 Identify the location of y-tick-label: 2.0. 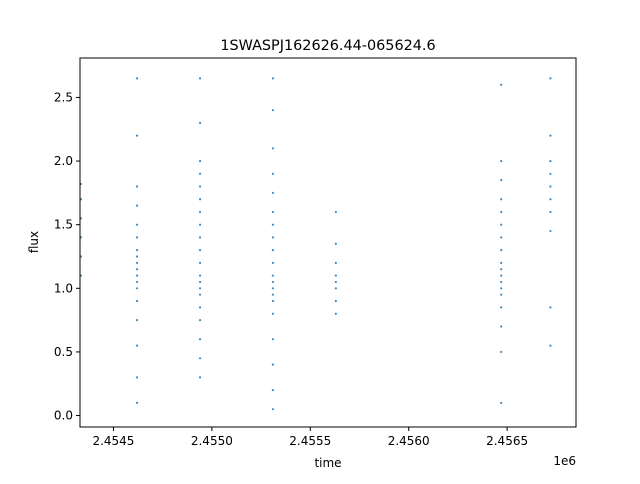
(63, 161).